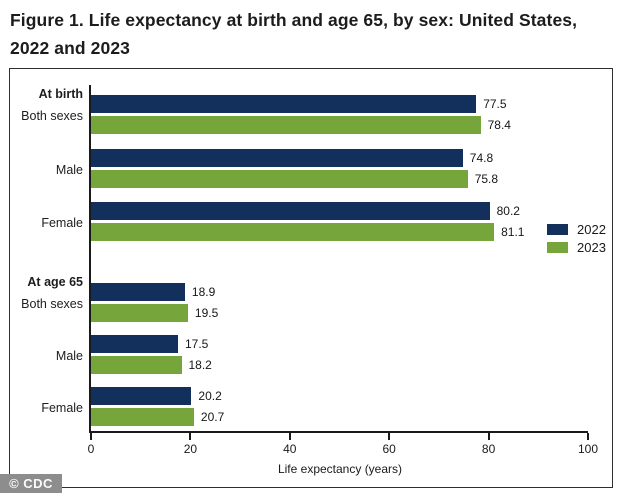 This screenshot has width=634, height=494. I want to click on legend-item-2023: 2023, so click(576, 247).